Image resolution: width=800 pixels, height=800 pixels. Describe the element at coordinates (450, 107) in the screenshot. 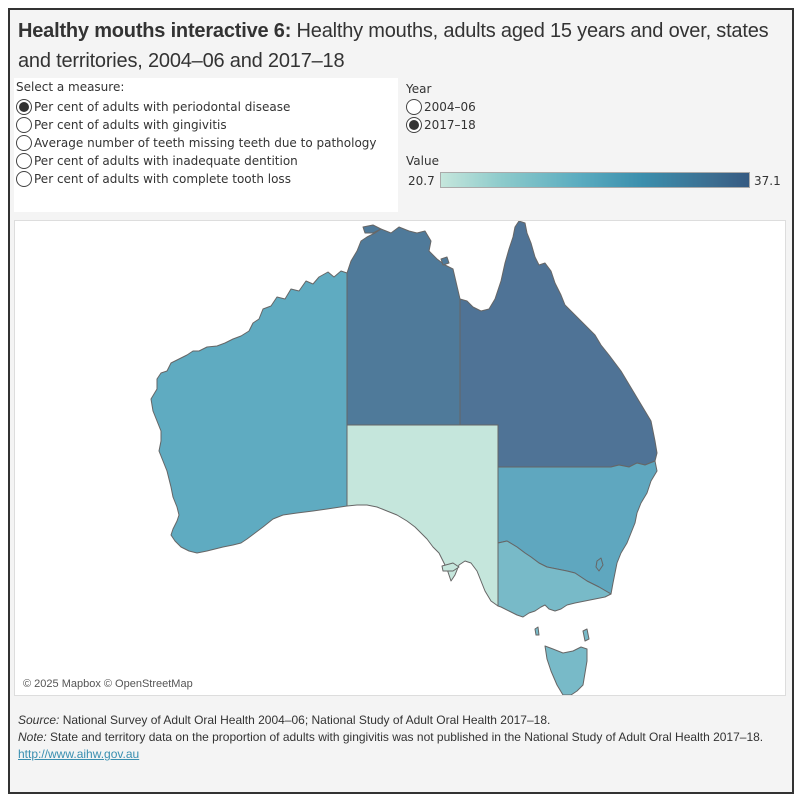

I see `year-option-label: 2004–06` at that location.